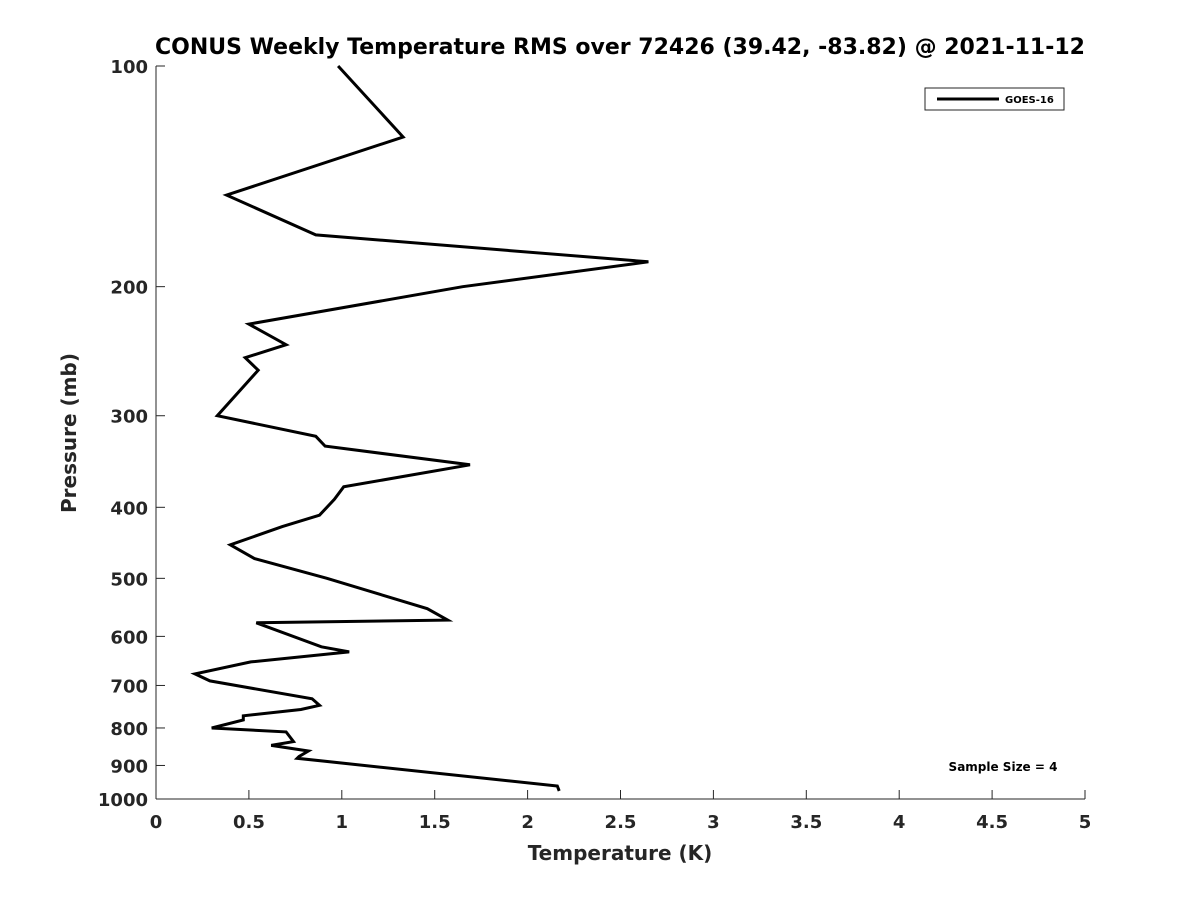  I want to click on y-axis-label: Pressure (mb), so click(69, 433).